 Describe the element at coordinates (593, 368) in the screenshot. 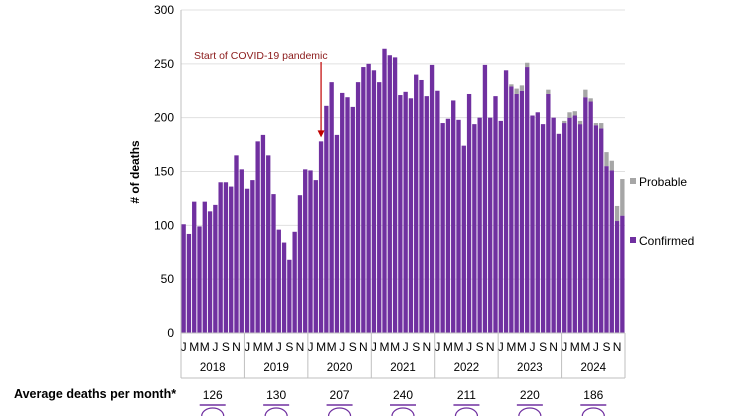

I see `year-label: 2024` at that location.